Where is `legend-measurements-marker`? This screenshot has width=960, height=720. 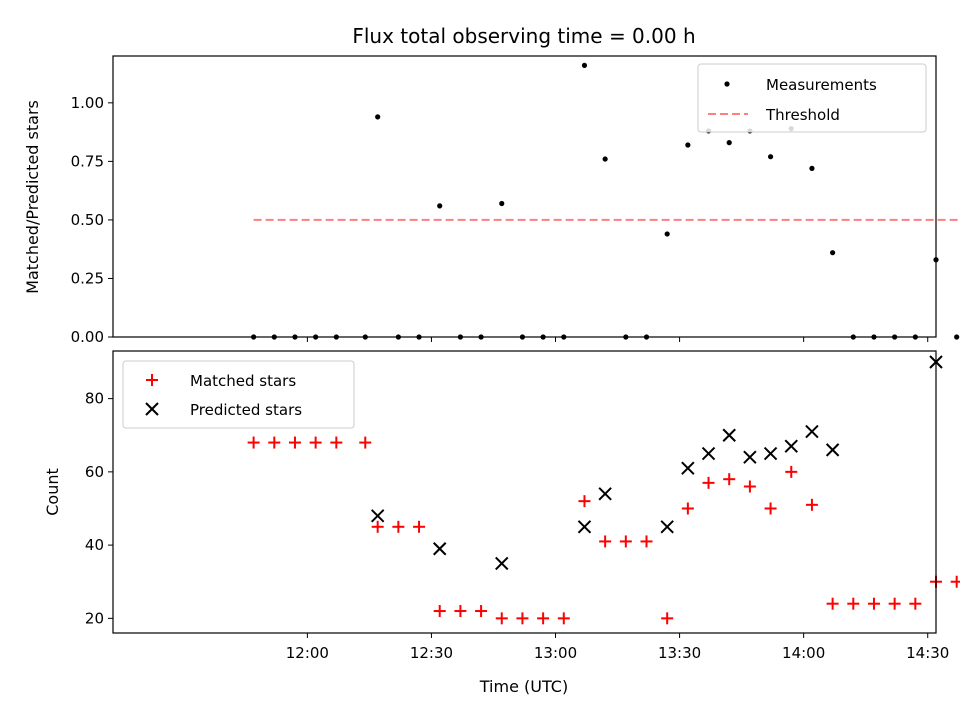 legend-measurements-marker is located at coordinates (727, 84).